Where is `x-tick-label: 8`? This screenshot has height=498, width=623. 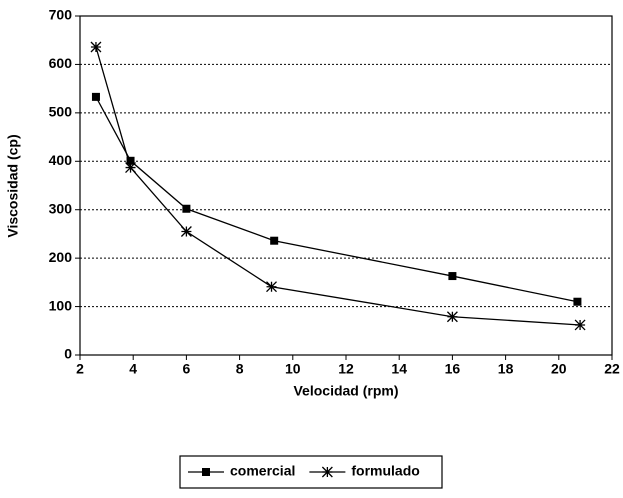
x-tick-label: 8 is located at coordinates (240, 369).